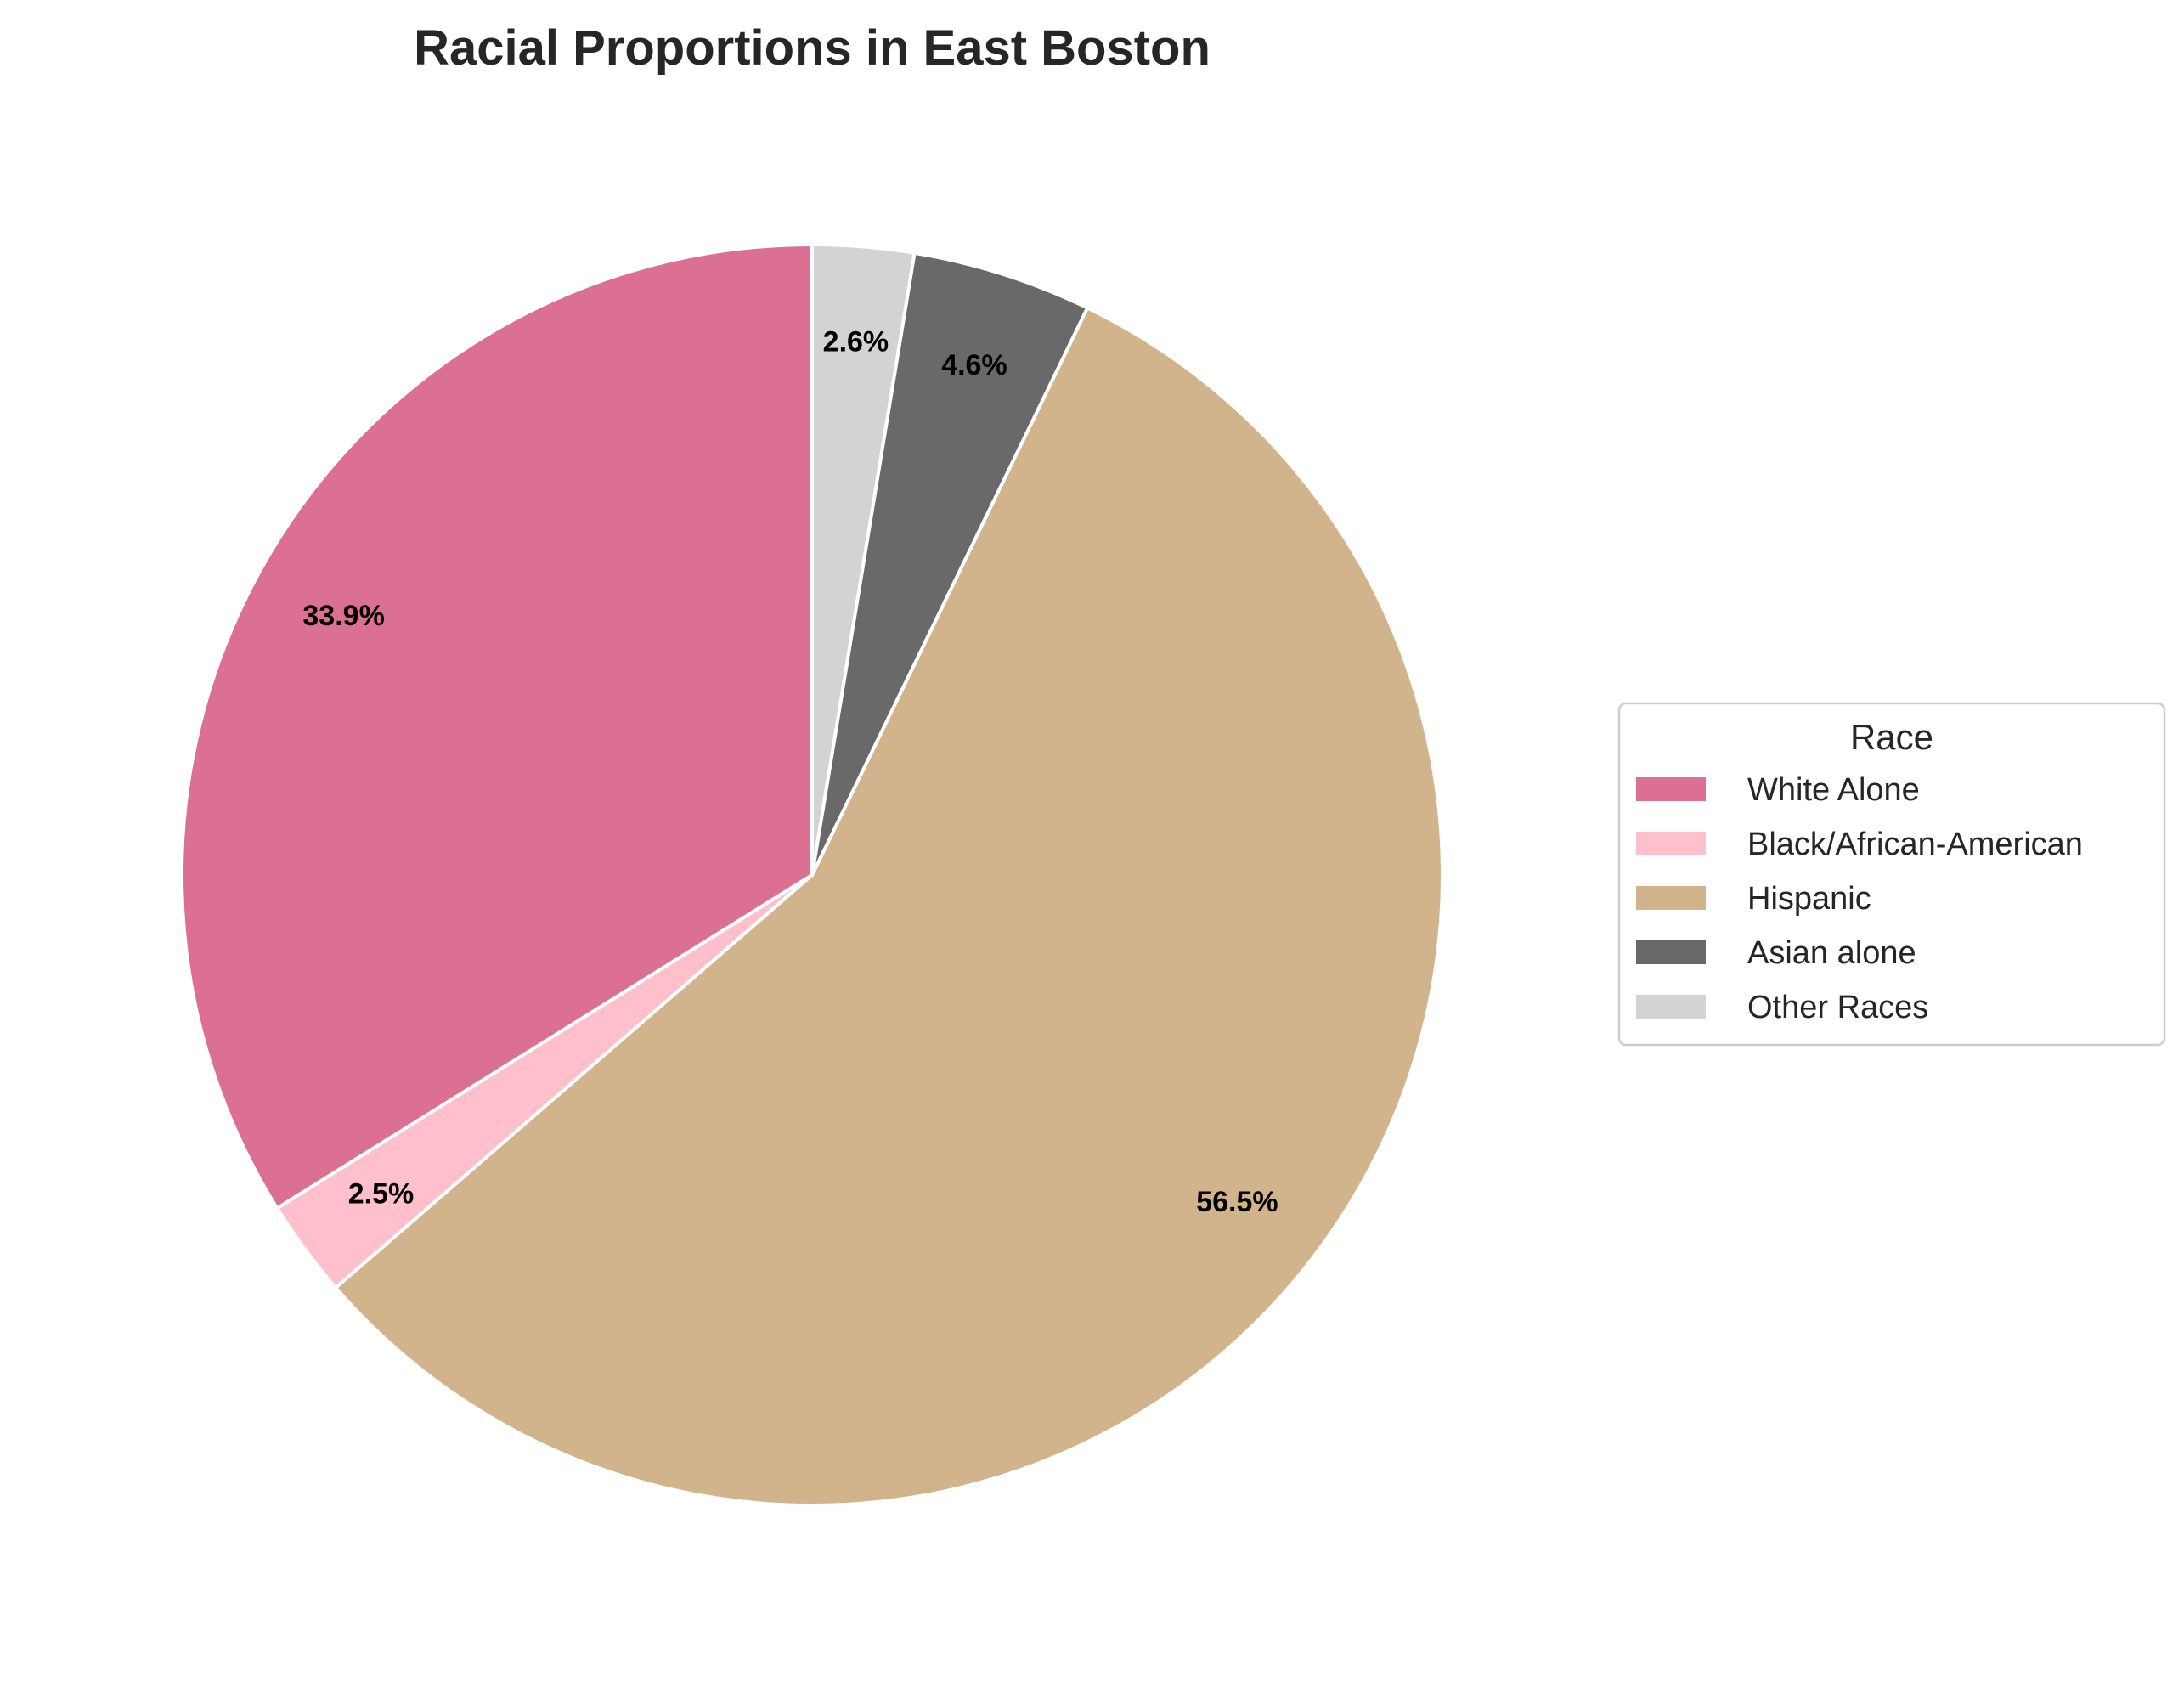 Image resolution: width=2184 pixels, height=1682 pixels. I want to click on legend-label-black-african-american: Black/African-American, so click(1915, 845).